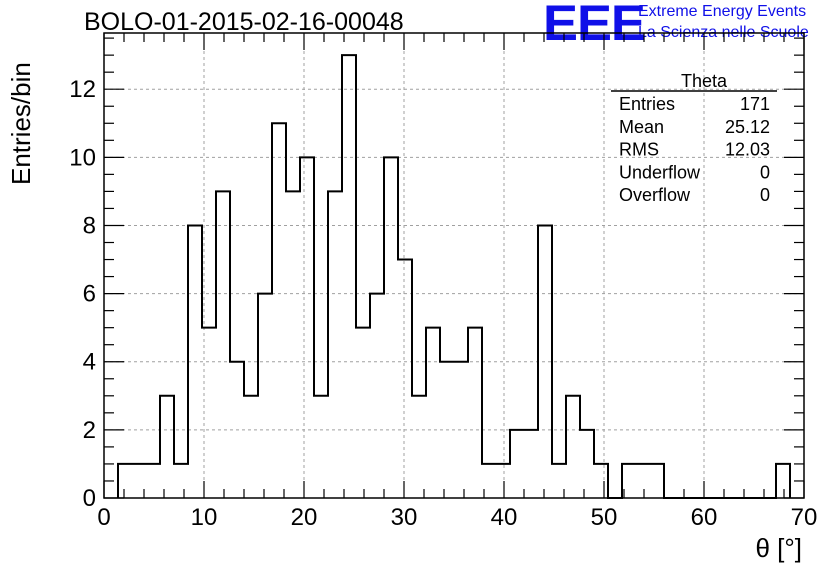 Image resolution: width=836 pixels, height=572 pixels. What do you see at coordinates (504, 517) in the screenshot?
I see `x-tick-label: 40` at bounding box center [504, 517].